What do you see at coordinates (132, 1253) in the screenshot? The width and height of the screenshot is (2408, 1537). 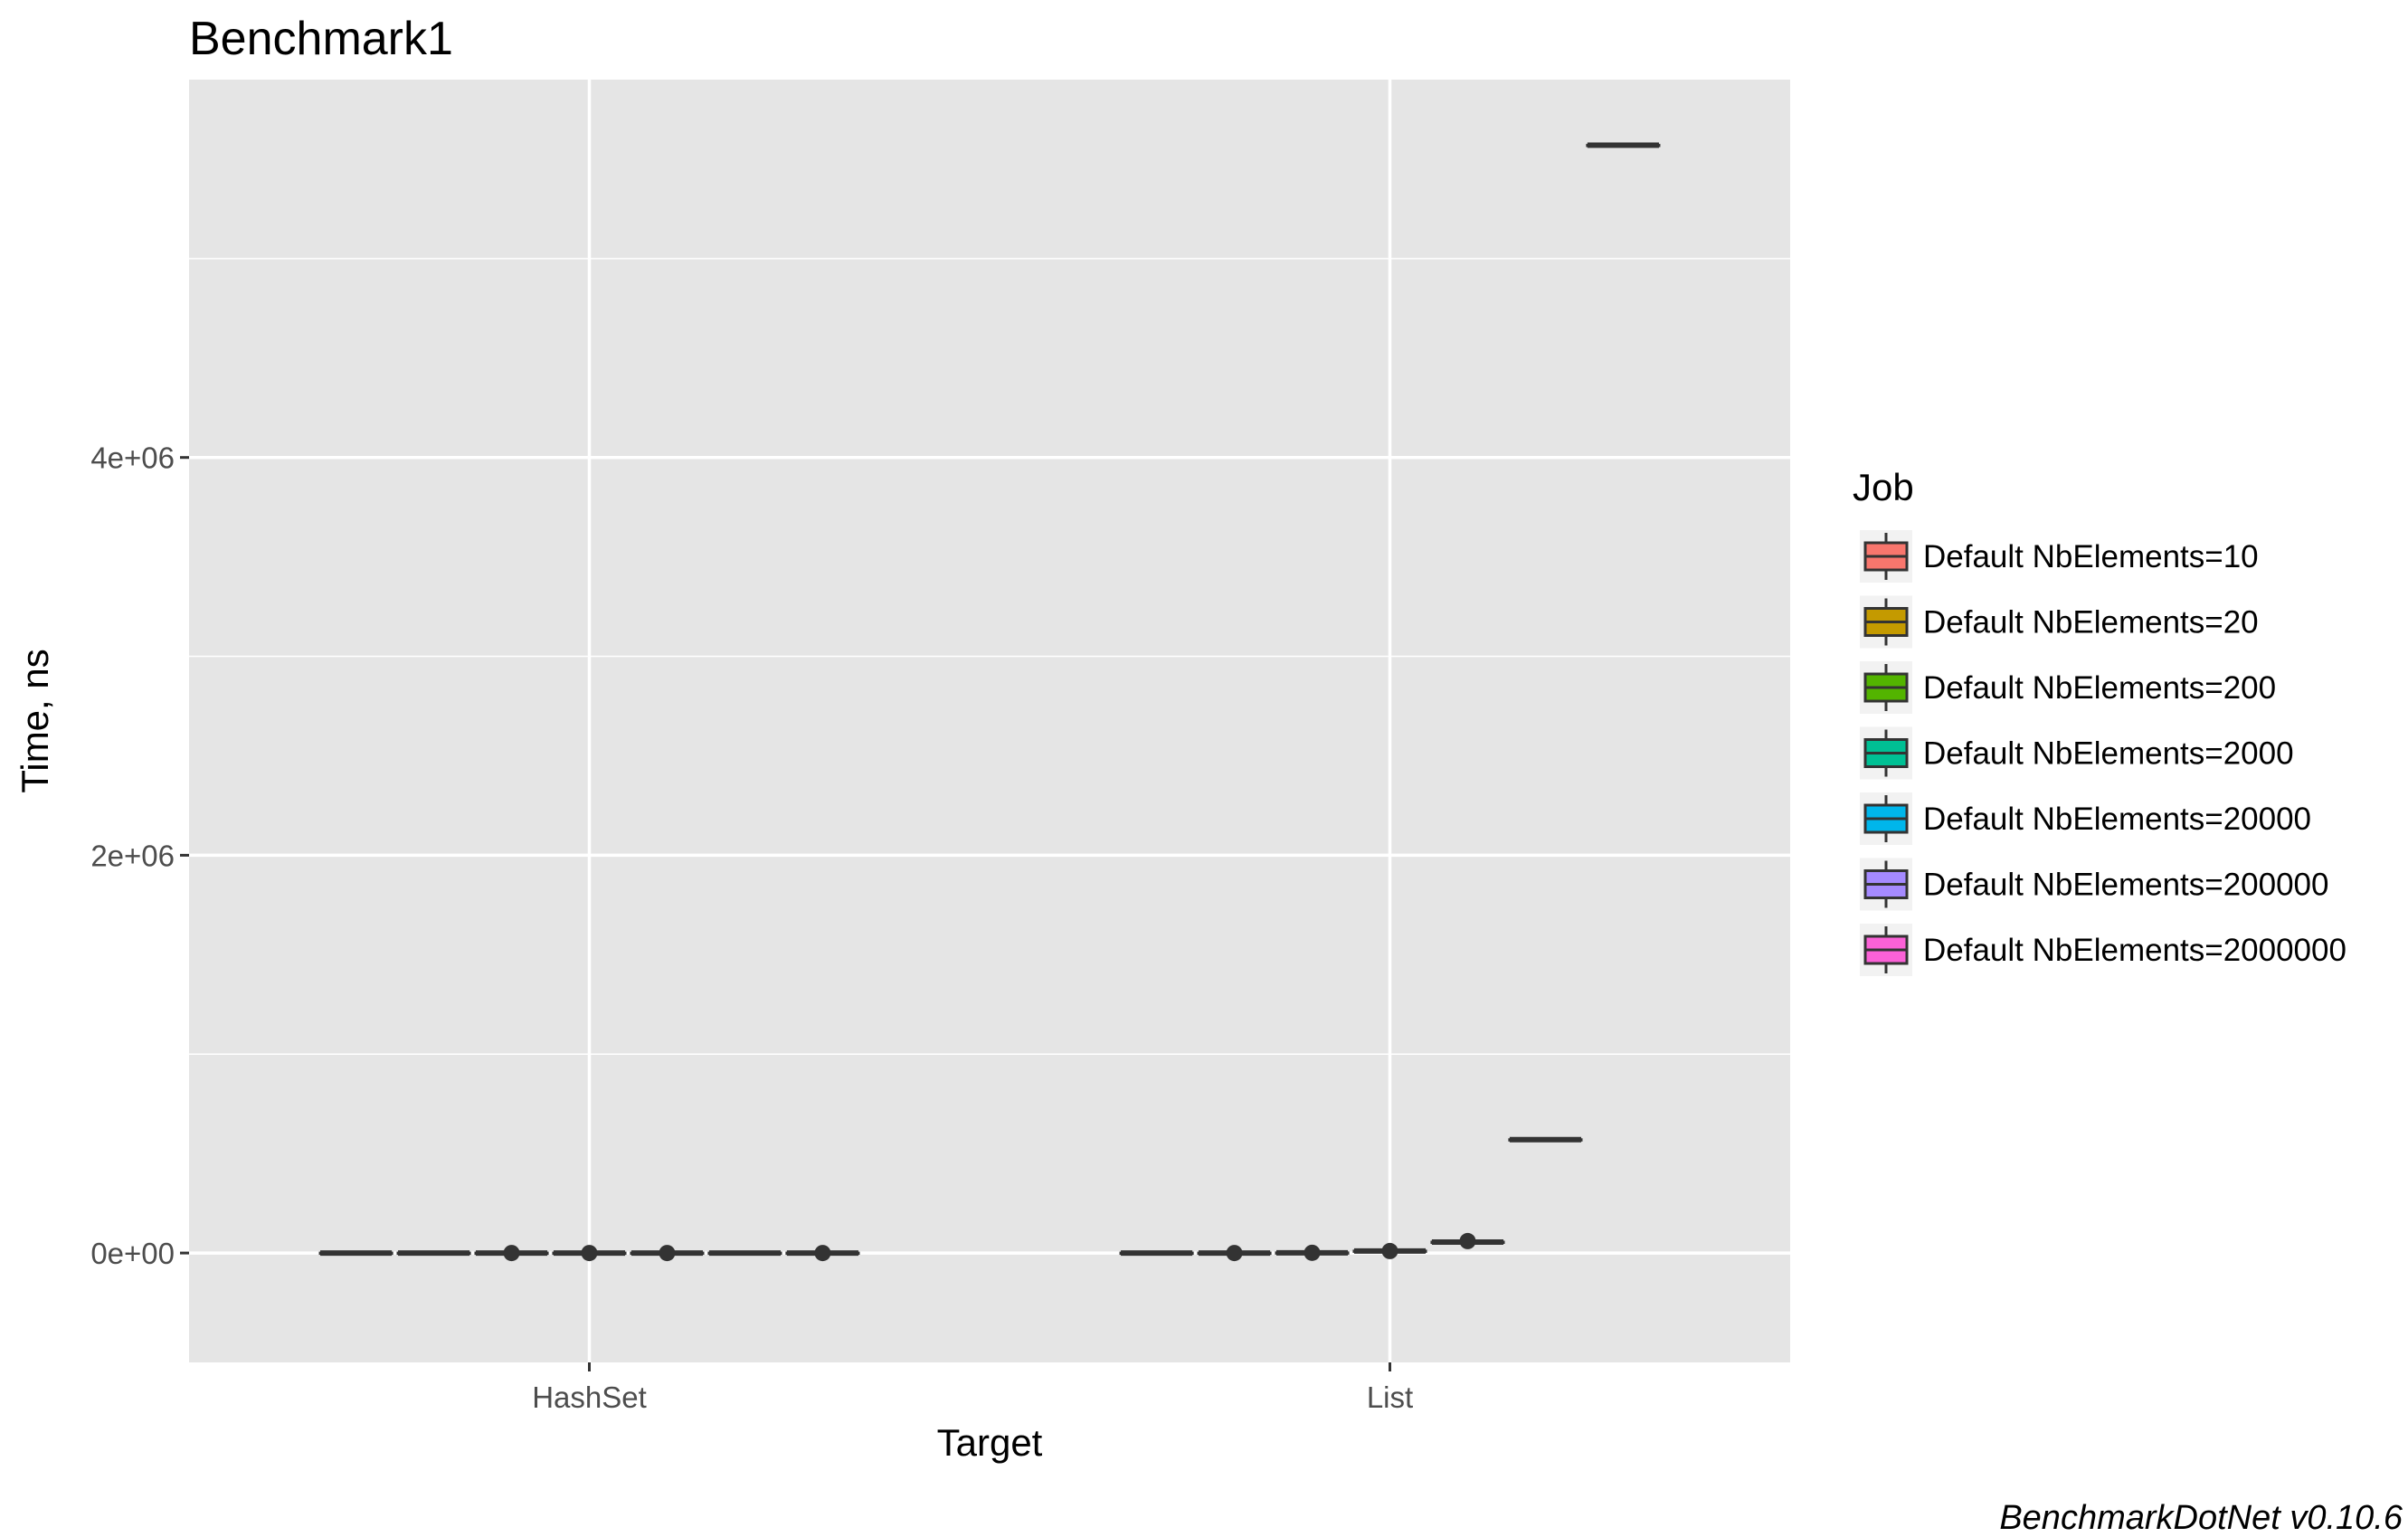 I see `y-tick-label: 0e+00` at bounding box center [132, 1253].